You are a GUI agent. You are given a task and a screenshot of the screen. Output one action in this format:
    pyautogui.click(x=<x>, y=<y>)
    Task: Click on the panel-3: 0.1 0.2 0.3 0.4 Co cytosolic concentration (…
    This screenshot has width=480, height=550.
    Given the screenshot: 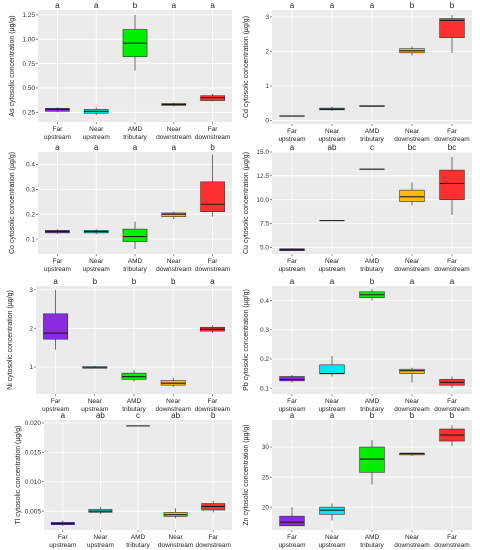 What is the action you would take?
    pyautogui.click(x=120, y=208)
    